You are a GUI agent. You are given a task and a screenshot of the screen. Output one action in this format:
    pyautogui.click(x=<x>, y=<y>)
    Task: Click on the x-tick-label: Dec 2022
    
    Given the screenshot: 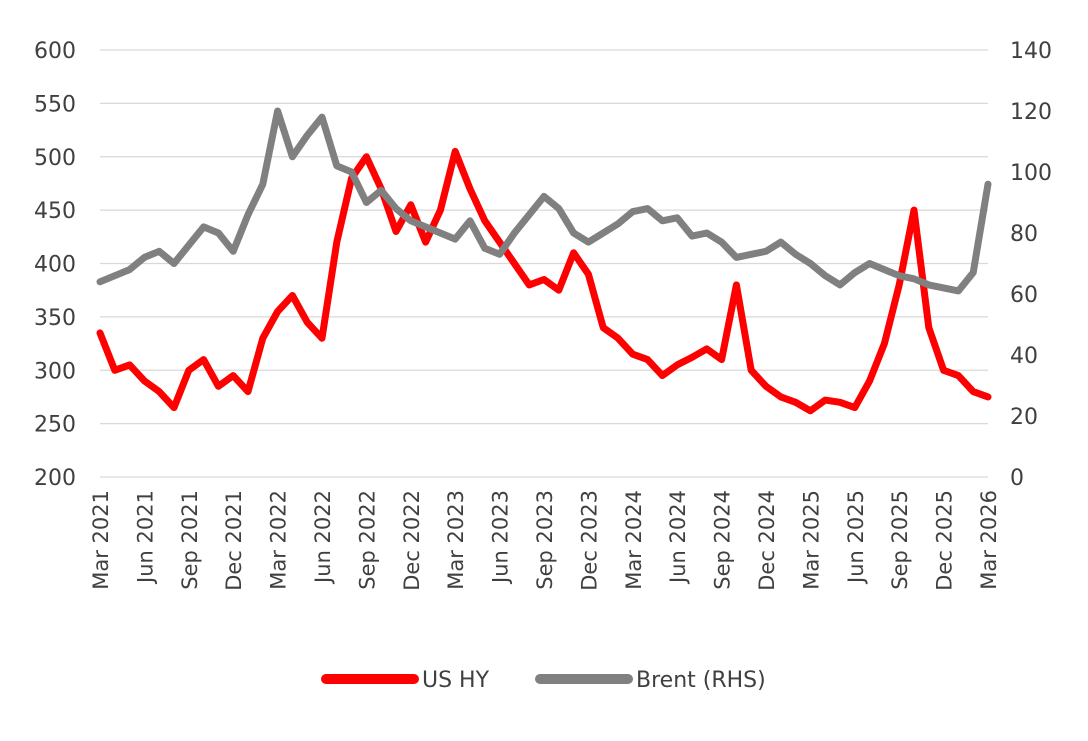 What is the action you would take?
    pyautogui.click(x=412, y=540)
    